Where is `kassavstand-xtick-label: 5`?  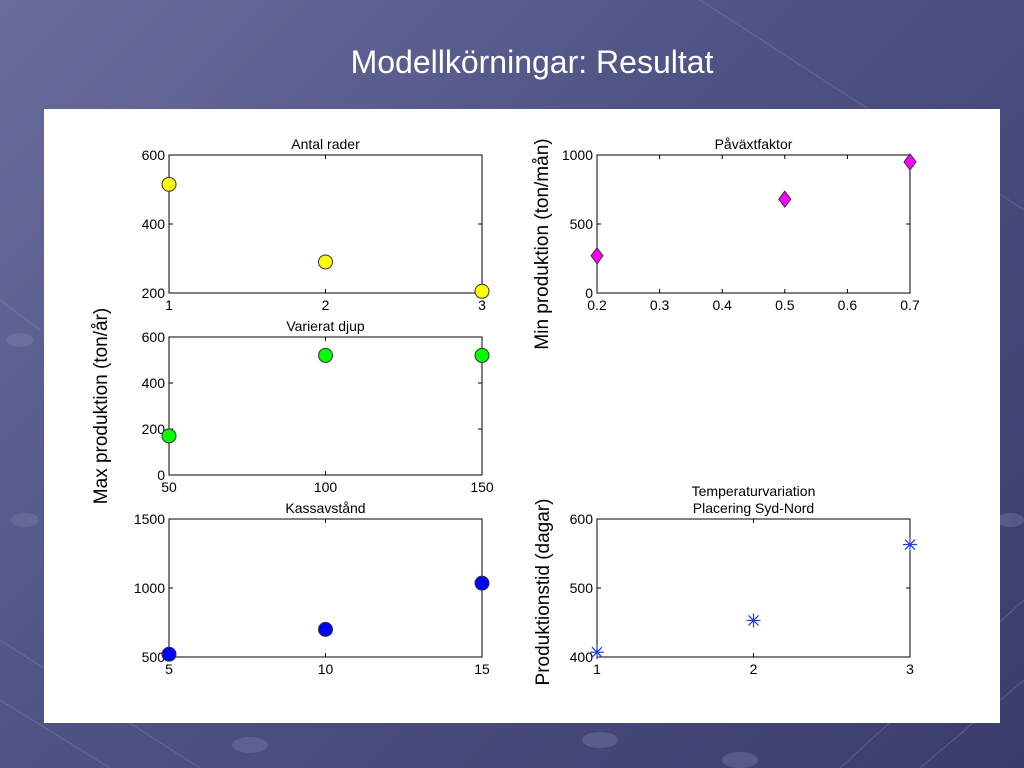
kassavstand-xtick-label: 5 is located at coordinates (169, 669).